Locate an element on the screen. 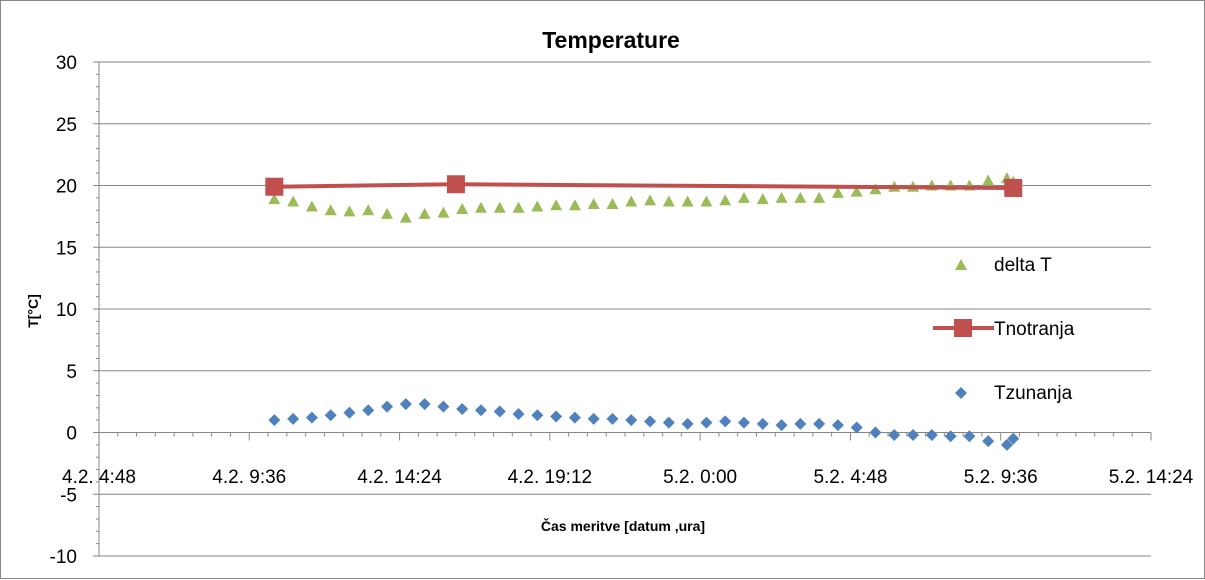  x-tick-label: 5.2. 9:36 is located at coordinates (1001, 477).